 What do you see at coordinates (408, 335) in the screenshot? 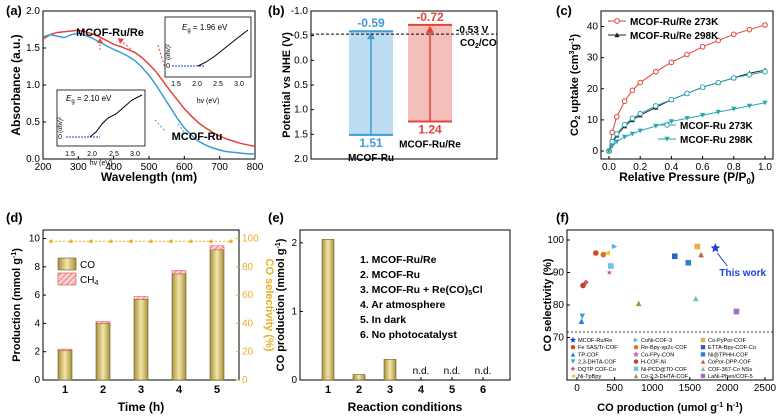
I see `condition-item: 6. No photocatalyst` at bounding box center [408, 335].